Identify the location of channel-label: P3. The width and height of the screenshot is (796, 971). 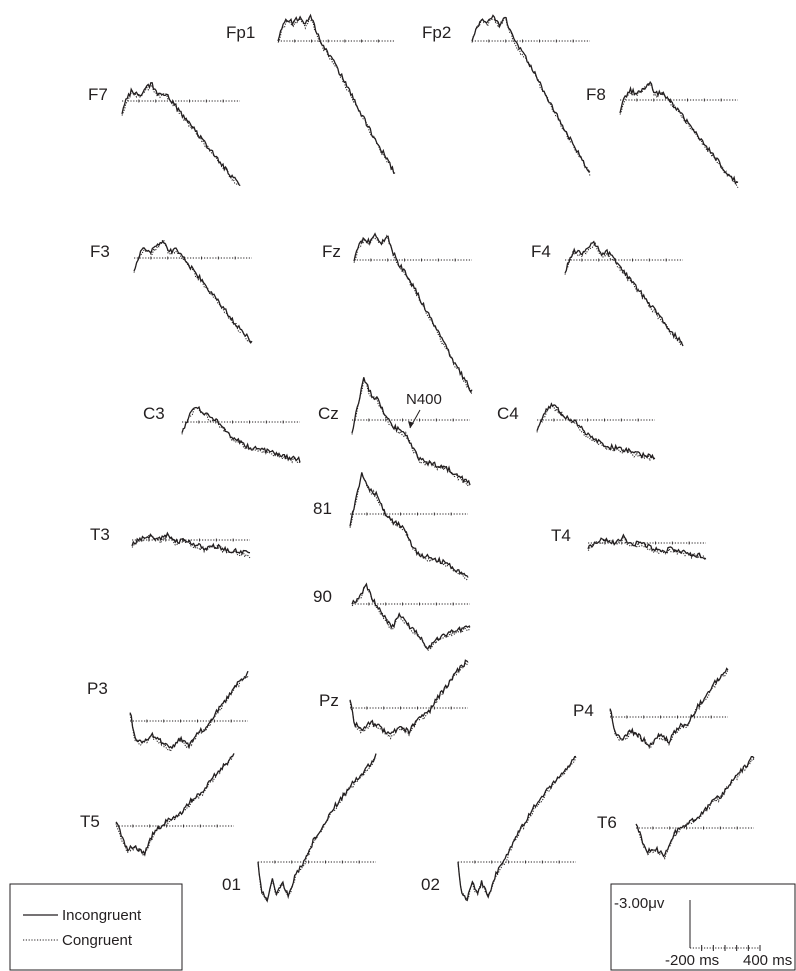
(97, 688).